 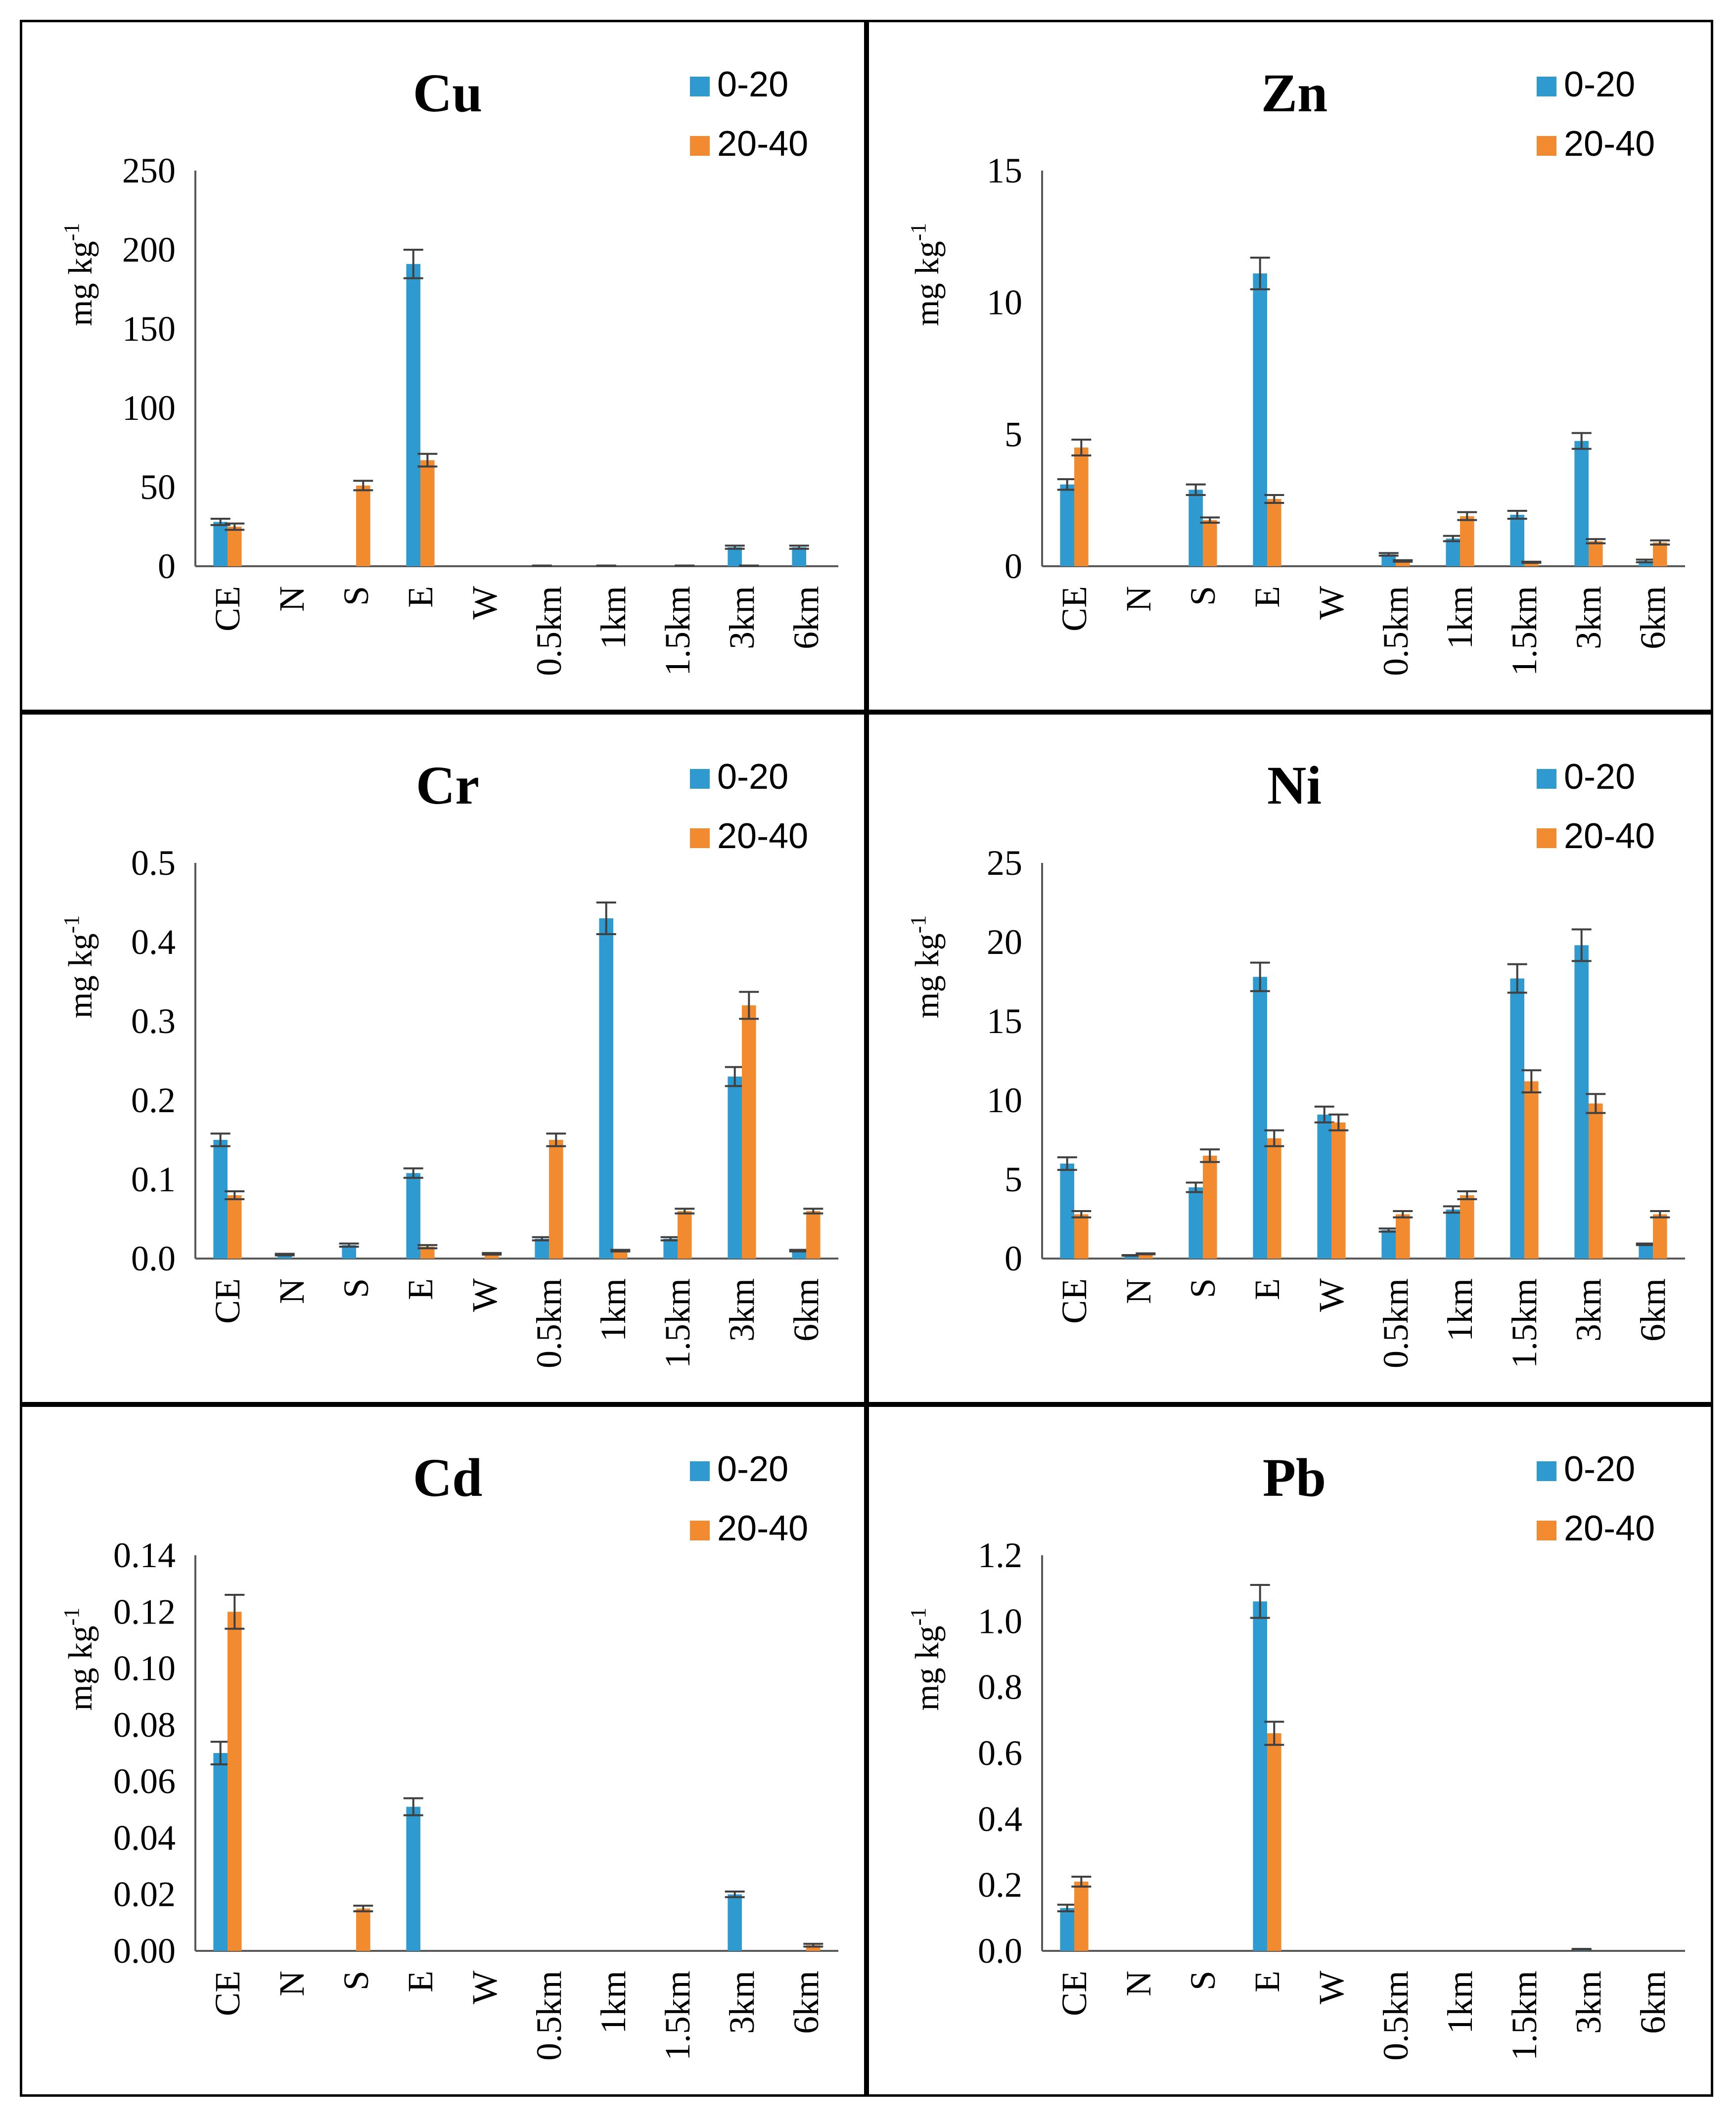 I want to click on y-tick-label: 250, so click(x=149, y=171).